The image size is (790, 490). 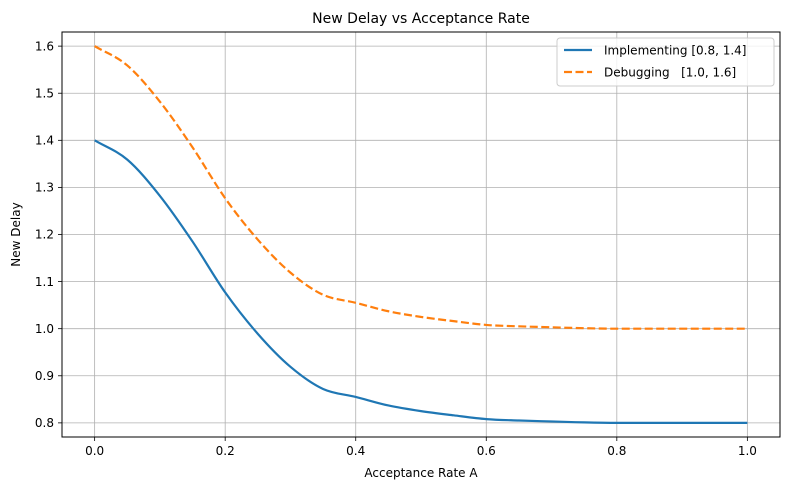 What do you see at coordinates (94, 451) in the screenshot?
I see `x-tick-label: 0.0` at bounding box center [94, 451].